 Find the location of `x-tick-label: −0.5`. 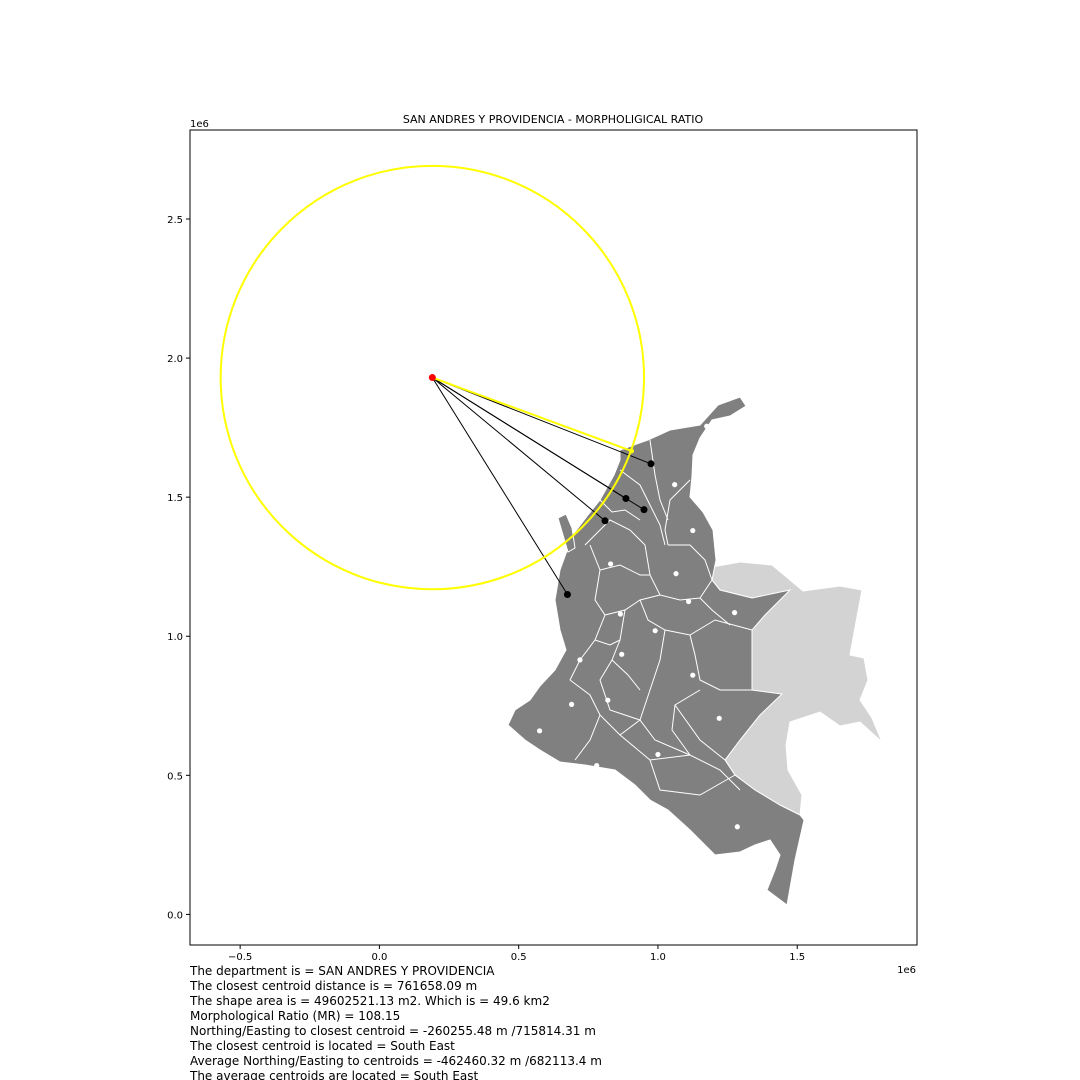

x-tick-label: −0.5 is located at coordinates (240, 957).